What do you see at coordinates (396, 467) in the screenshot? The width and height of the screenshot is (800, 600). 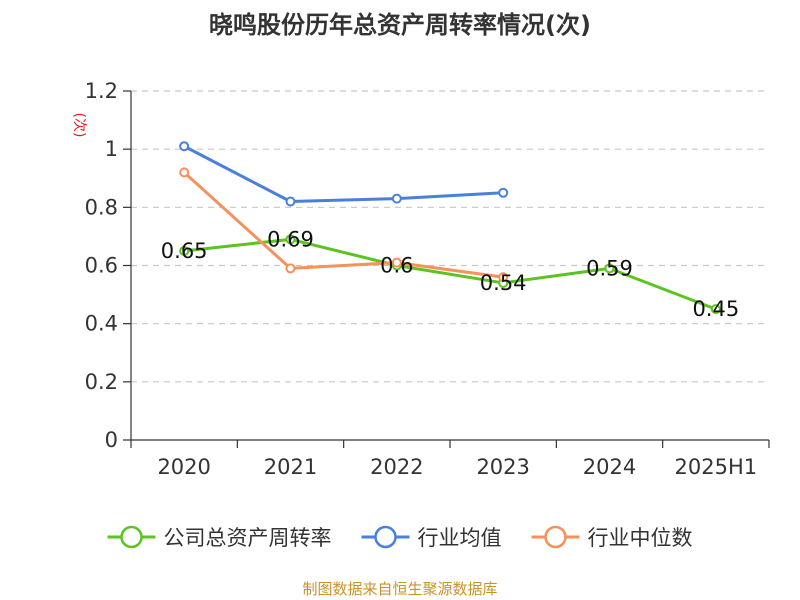 I see `x-tick-label: 2022` at bounding box center [396, 467].